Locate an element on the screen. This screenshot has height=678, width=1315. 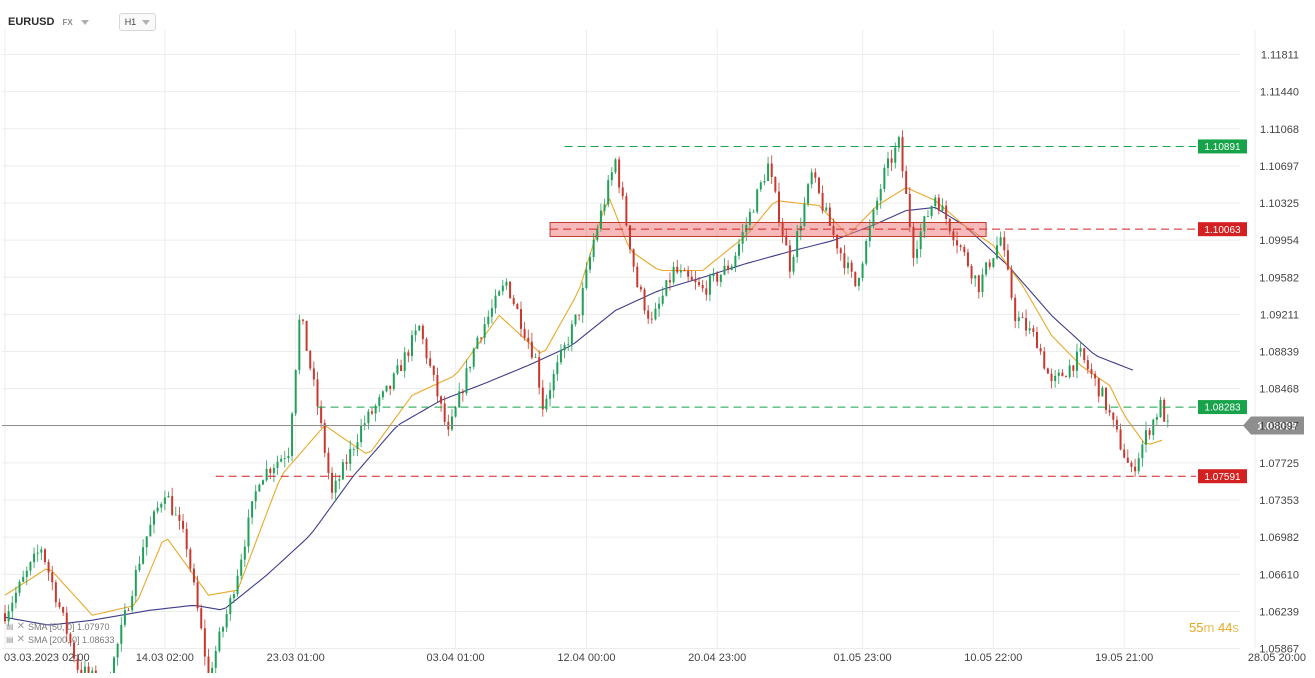
timeframe-selector: H1 is located at coordinates (137, 22).